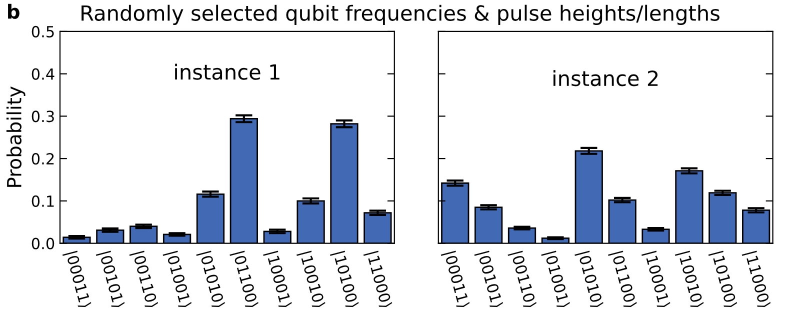 The height and width of the screenshot is (331, 800). Describe the element at coordinates (43, 74) in the screenshot. I see `y-tick-label: 0.4` at that location.